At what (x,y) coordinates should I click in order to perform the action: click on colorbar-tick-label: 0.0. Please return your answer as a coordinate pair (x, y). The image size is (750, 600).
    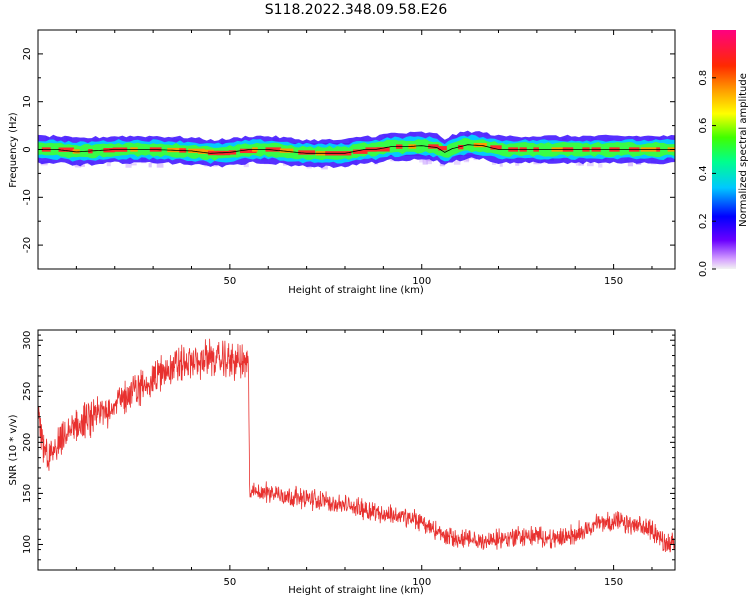
    Looking at the image, I should click on (703, 269).